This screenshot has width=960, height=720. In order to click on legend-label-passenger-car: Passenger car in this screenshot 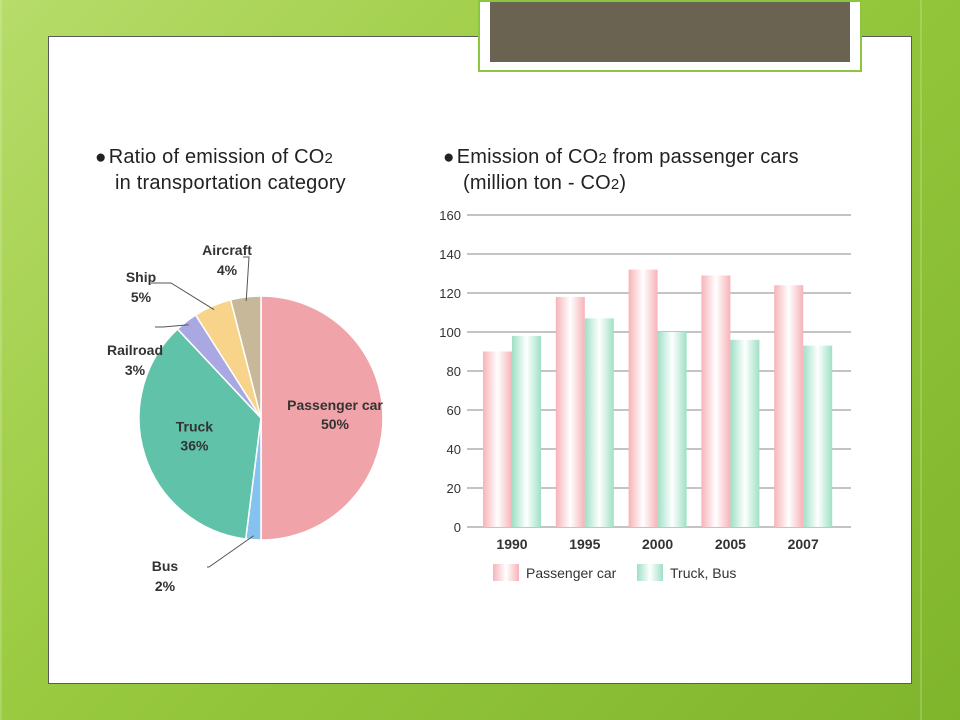, I will do `click(571, 573)`.